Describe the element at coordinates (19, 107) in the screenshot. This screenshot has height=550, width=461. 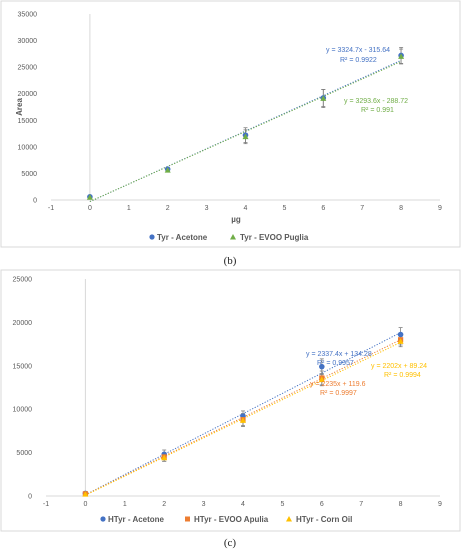
I see `chart-b-y-axis-title: Area` at that location.